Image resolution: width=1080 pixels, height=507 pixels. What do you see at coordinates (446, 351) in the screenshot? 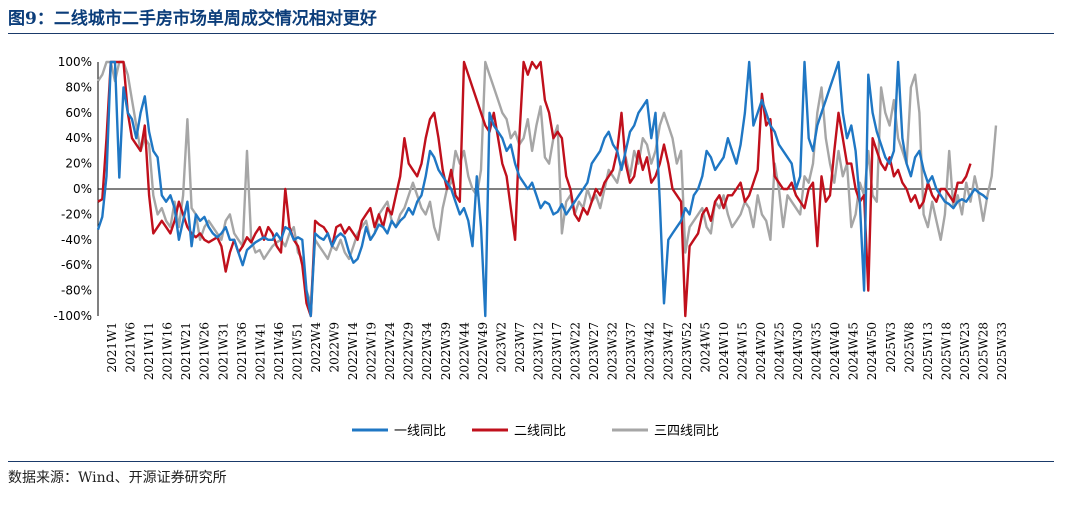
I see `x-tick-label: 2022W39` at bounding box center [446, 351].